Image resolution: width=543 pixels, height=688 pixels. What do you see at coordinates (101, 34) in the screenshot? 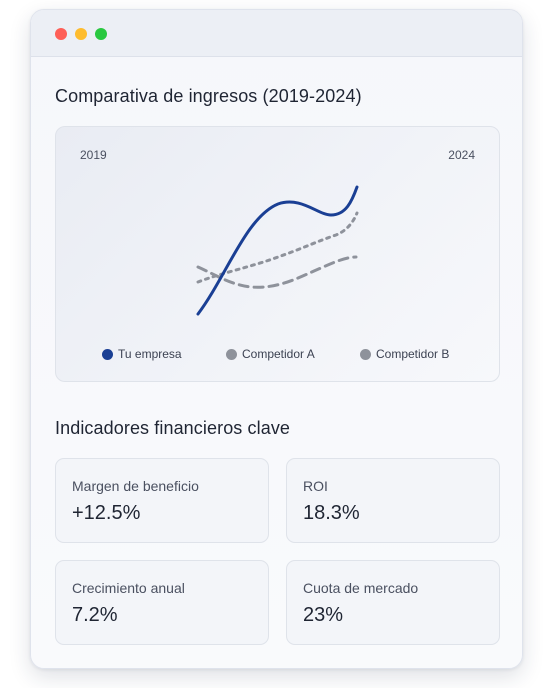
I see `maximize-window-button` at bounding box center [101, 34].